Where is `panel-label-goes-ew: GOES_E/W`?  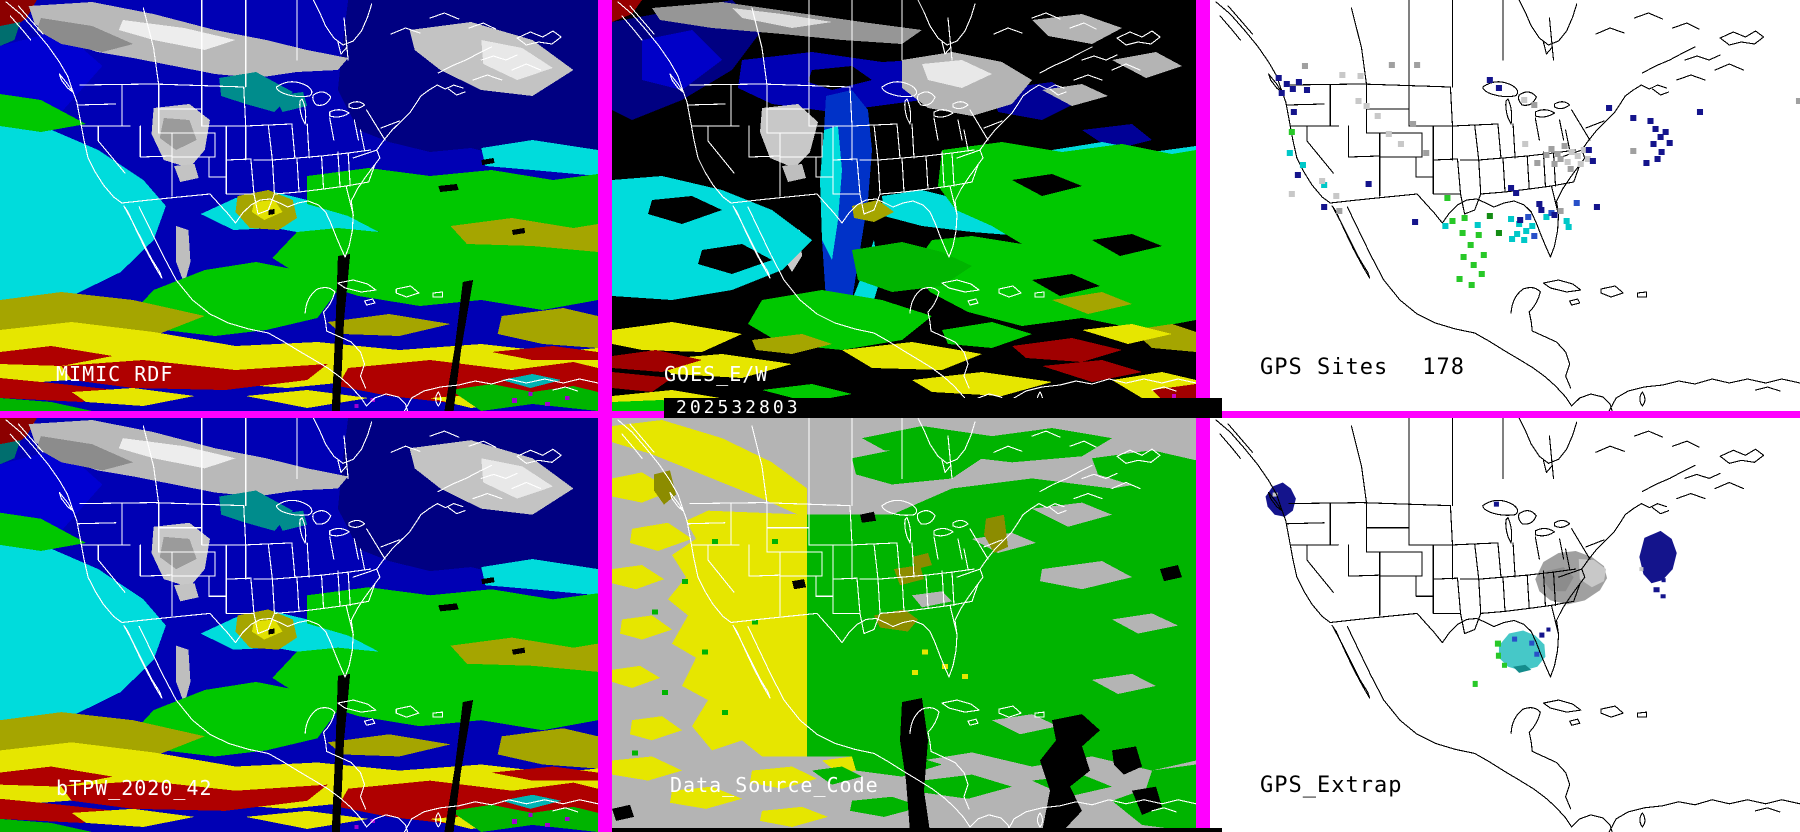 panel-label-goes-ew: GOES_E/W is located at coordinates (716, 374).